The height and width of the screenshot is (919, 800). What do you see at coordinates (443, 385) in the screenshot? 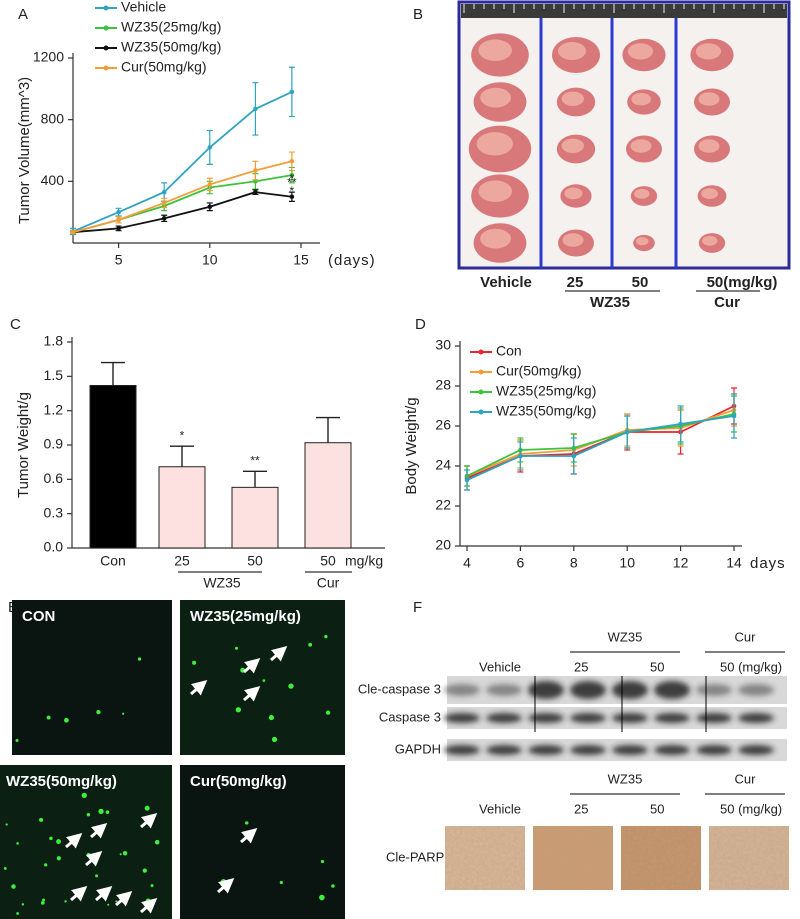
I see `y-tick-label: 28` at bounding box center [443, 385].